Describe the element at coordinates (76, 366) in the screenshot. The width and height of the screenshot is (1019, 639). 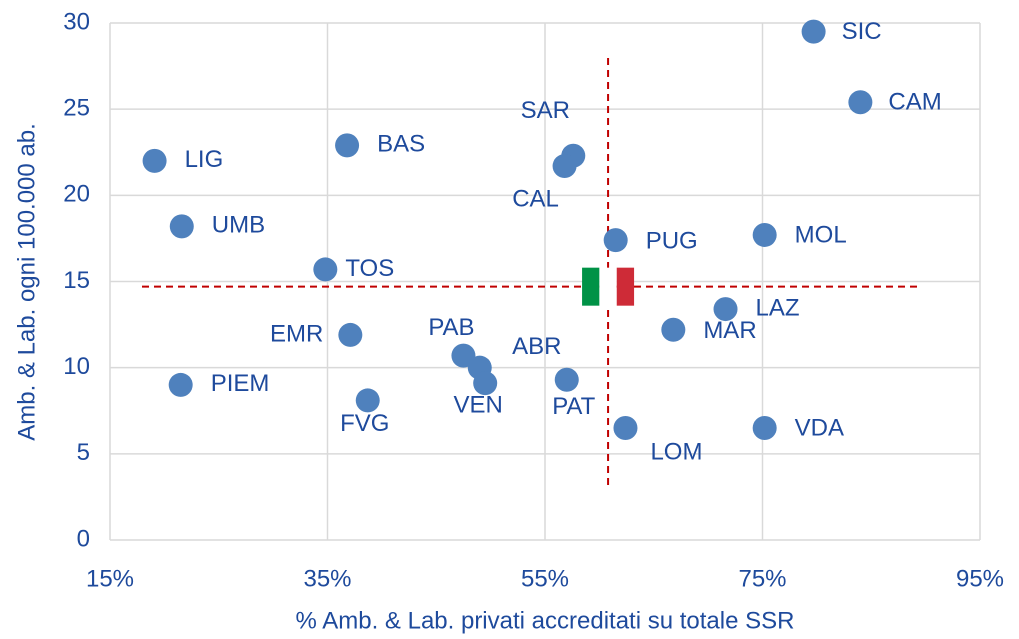
I see `y-tick-label: 10` at that location.